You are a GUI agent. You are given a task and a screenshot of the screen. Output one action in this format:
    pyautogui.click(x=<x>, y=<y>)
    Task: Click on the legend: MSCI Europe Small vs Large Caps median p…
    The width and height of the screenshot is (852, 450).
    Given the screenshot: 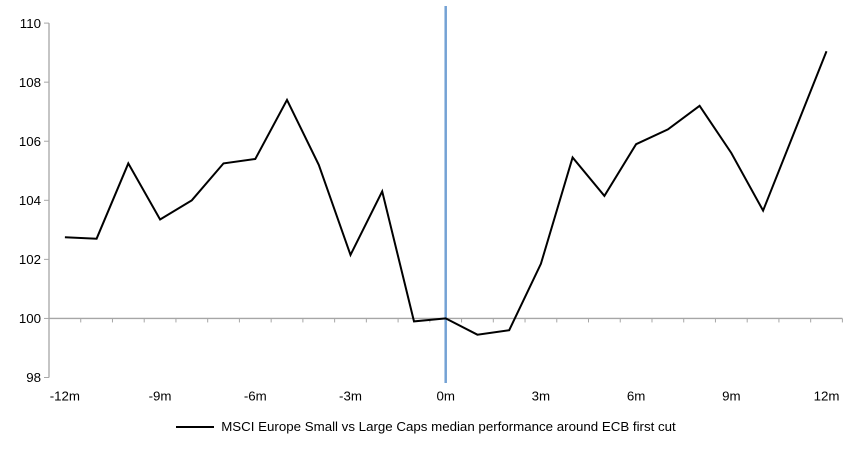 What is the action you would take?
    pyautogui.click(x=426, y=426)
    